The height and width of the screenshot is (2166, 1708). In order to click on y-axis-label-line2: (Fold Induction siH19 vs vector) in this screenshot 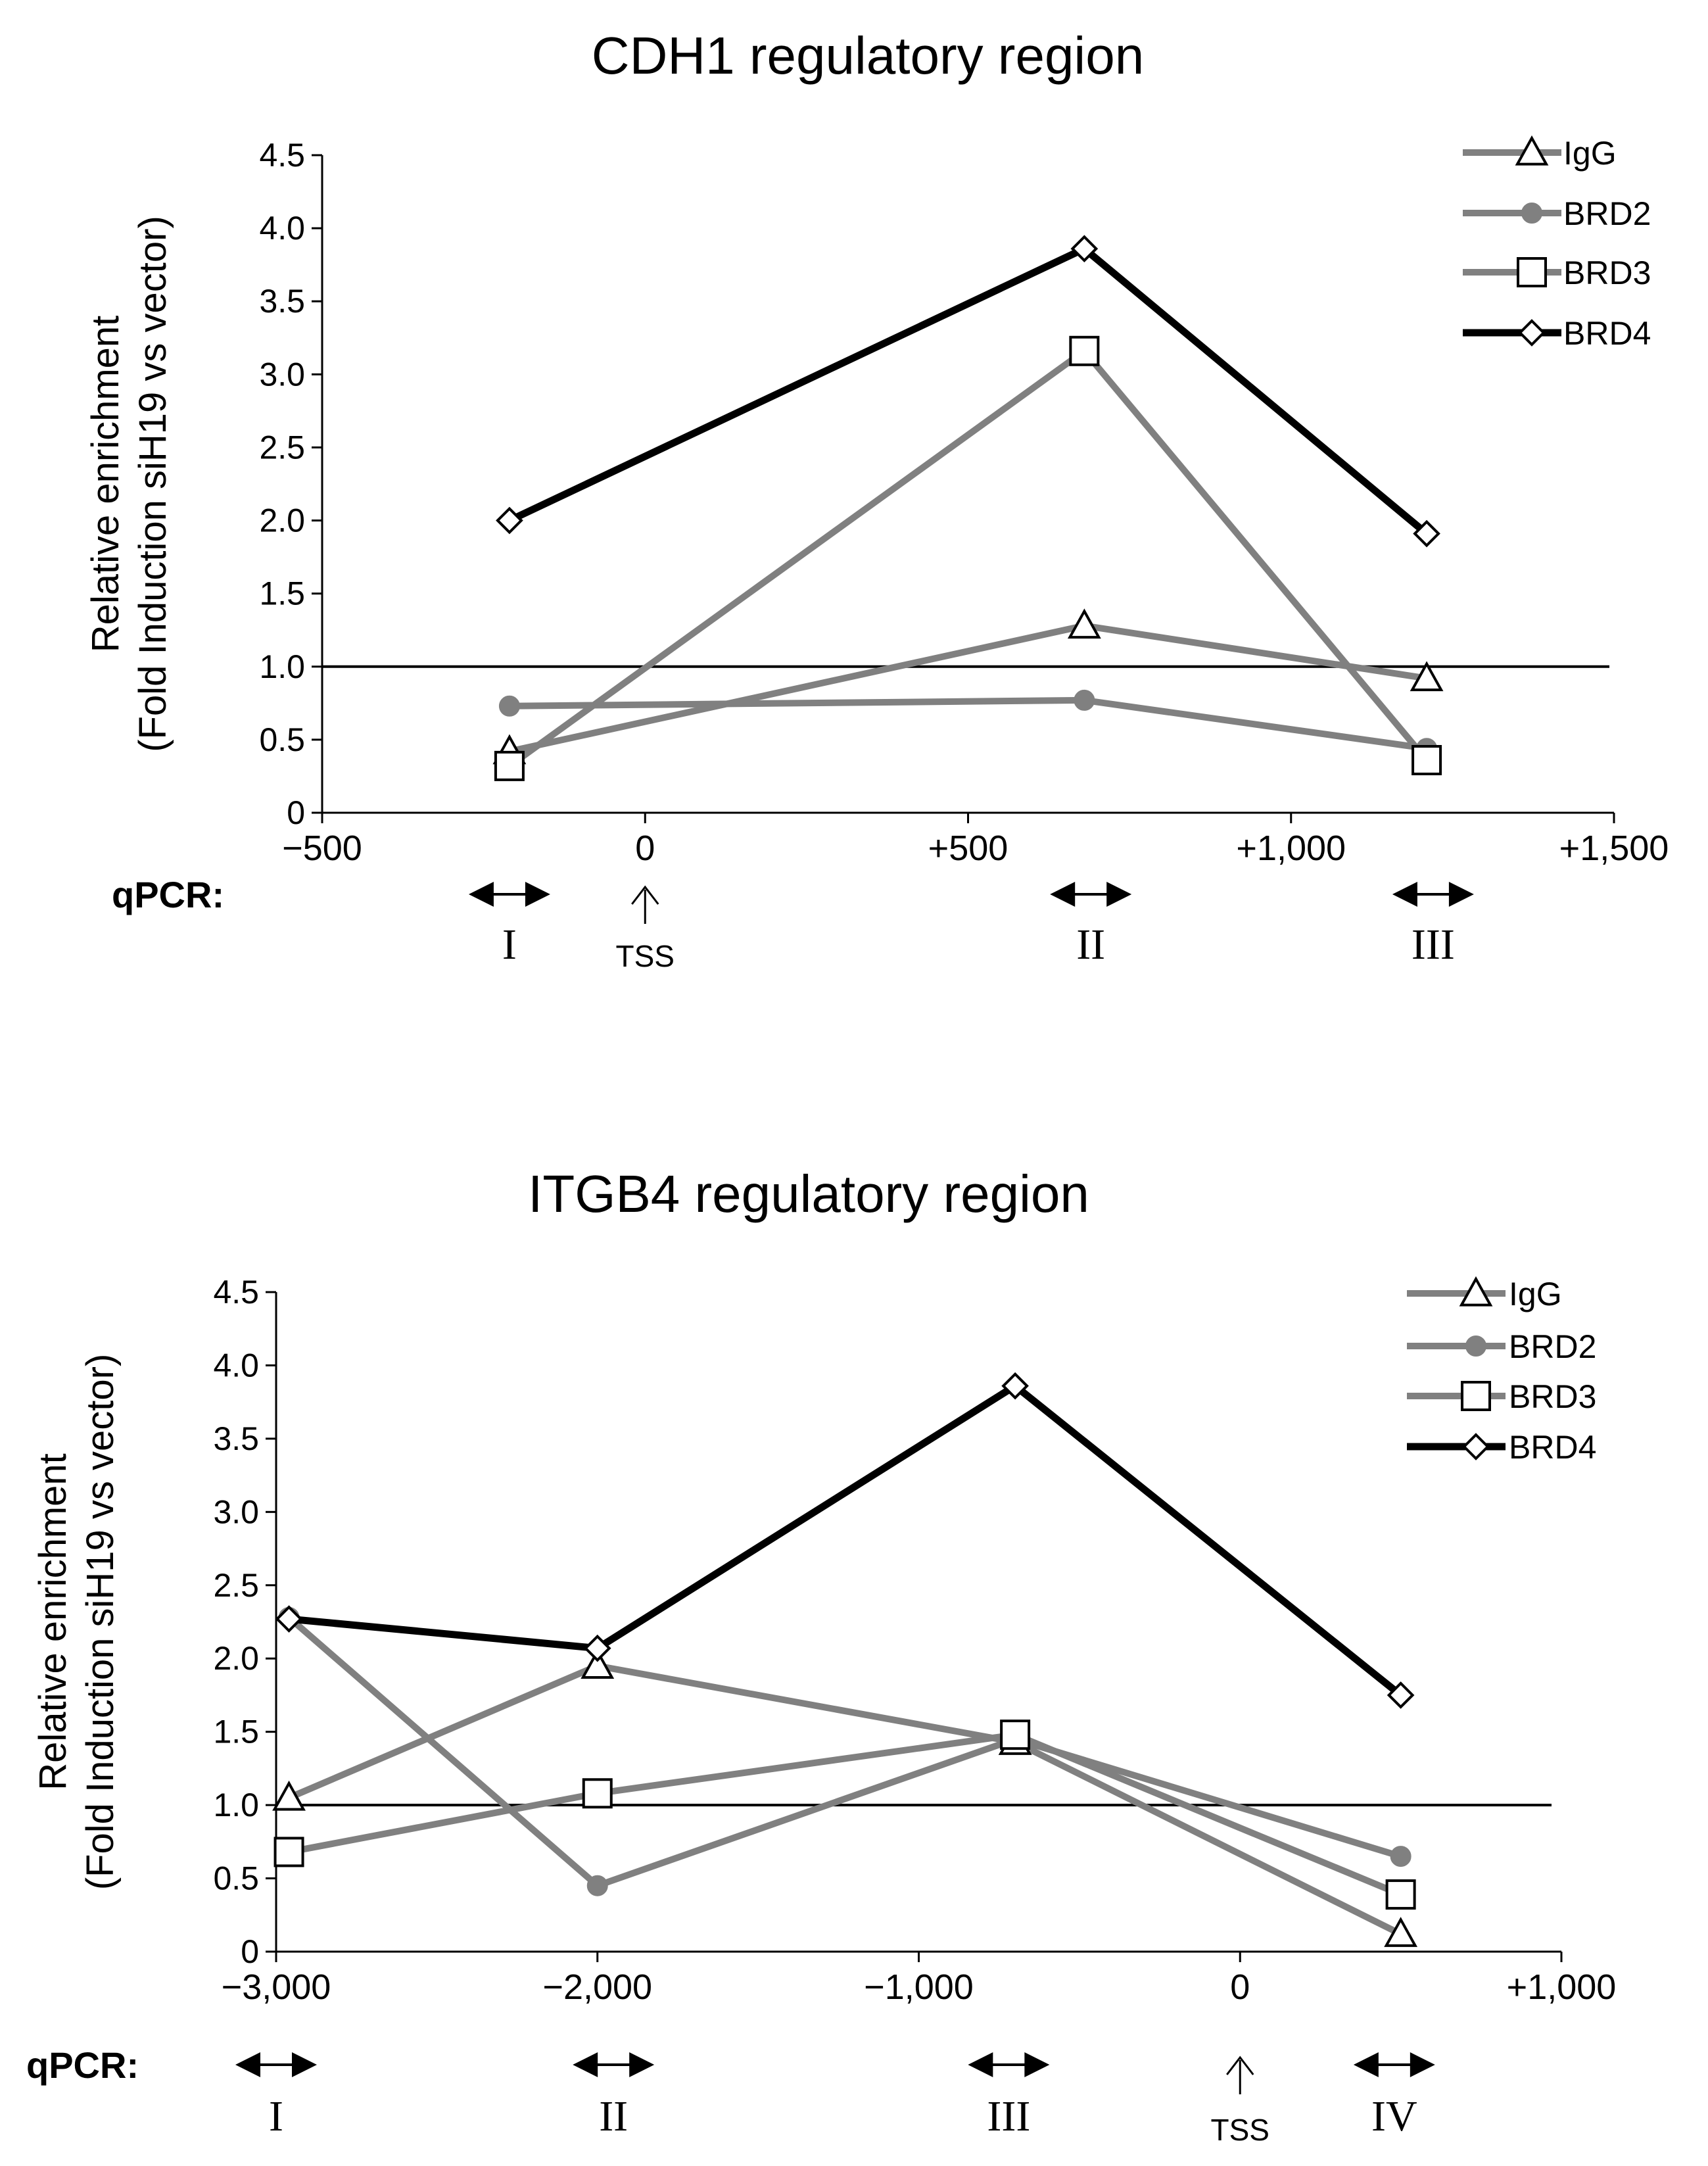, I will do `click(152, 484)`.